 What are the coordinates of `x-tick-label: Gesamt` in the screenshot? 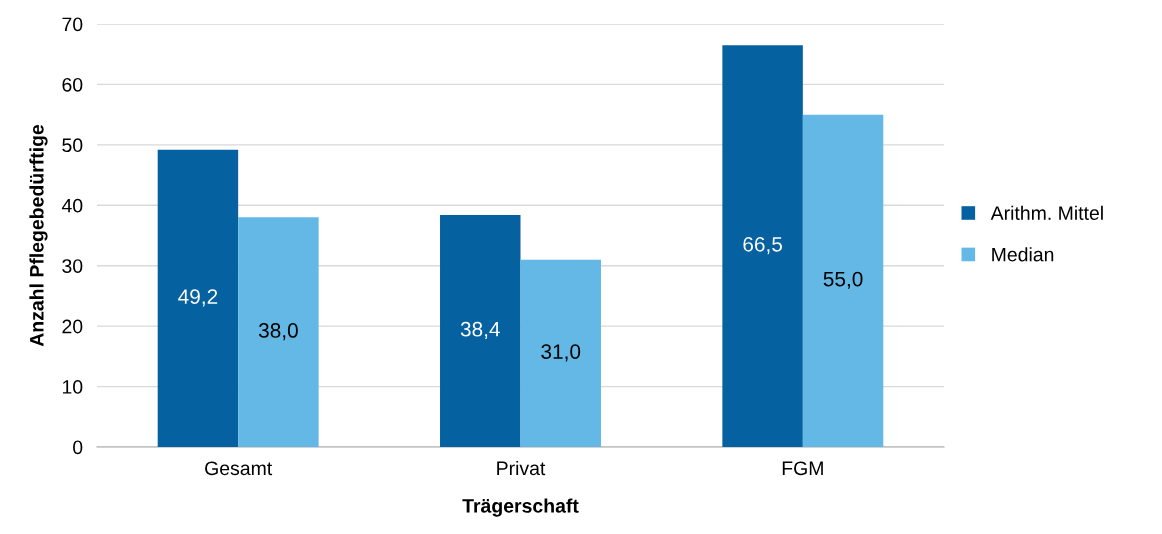 It's located at (239, 468).